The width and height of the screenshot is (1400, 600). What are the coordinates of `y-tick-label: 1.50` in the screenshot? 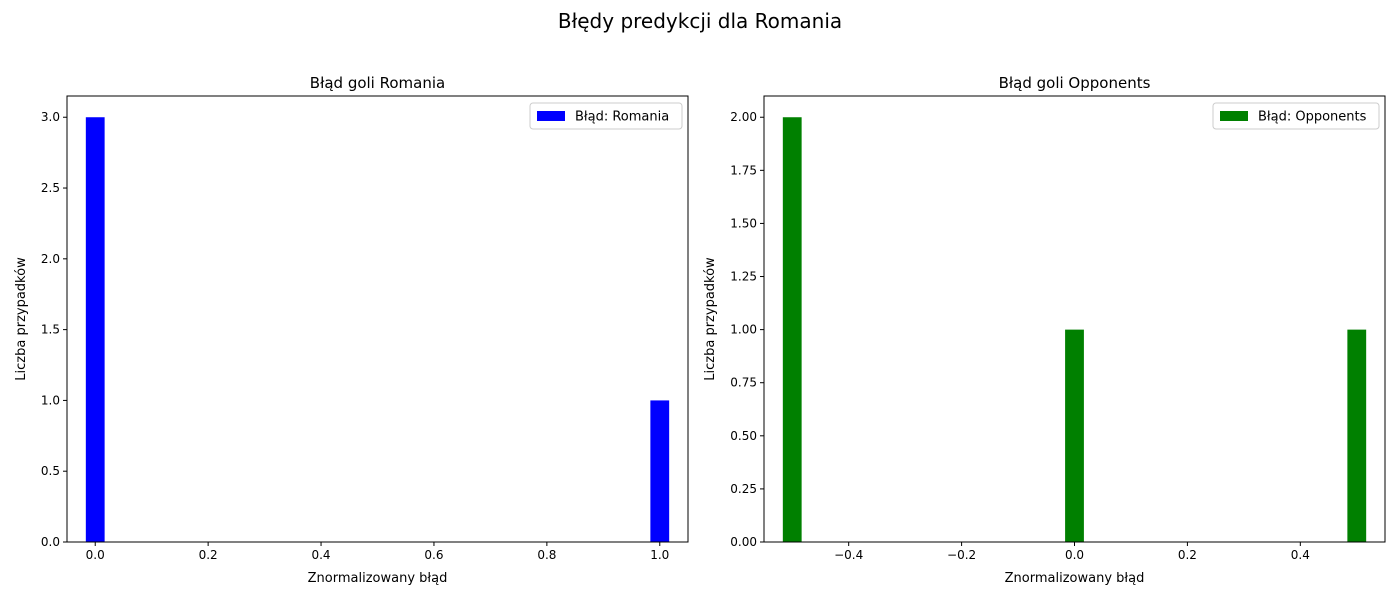 It's located at (743, 223).